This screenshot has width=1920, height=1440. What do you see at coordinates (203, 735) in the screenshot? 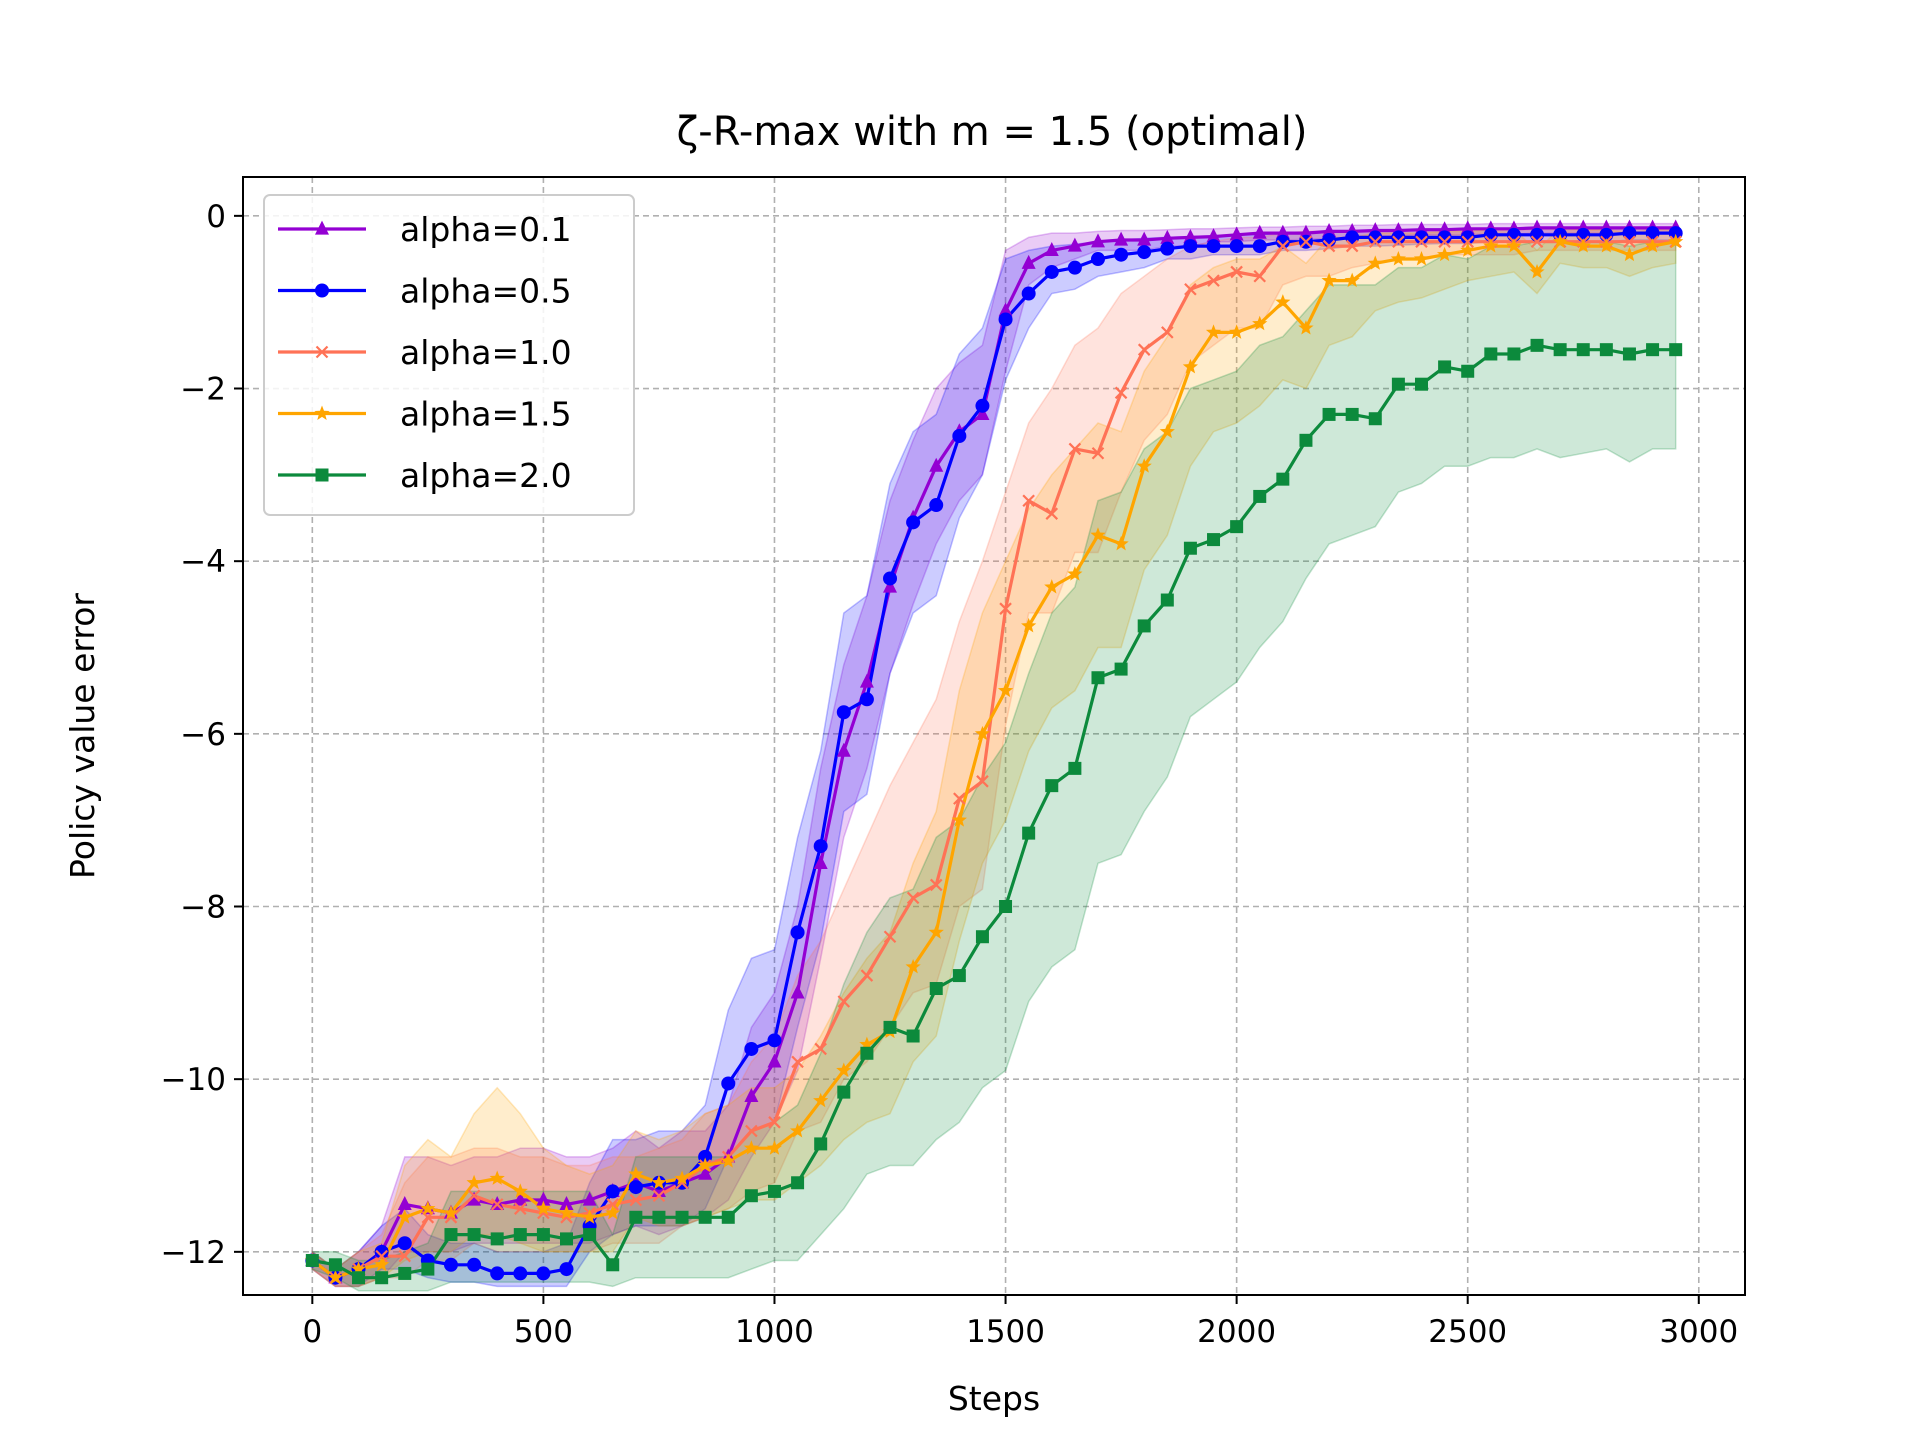
I see `y-tick-label: −6` at bounding box center [203, 735].